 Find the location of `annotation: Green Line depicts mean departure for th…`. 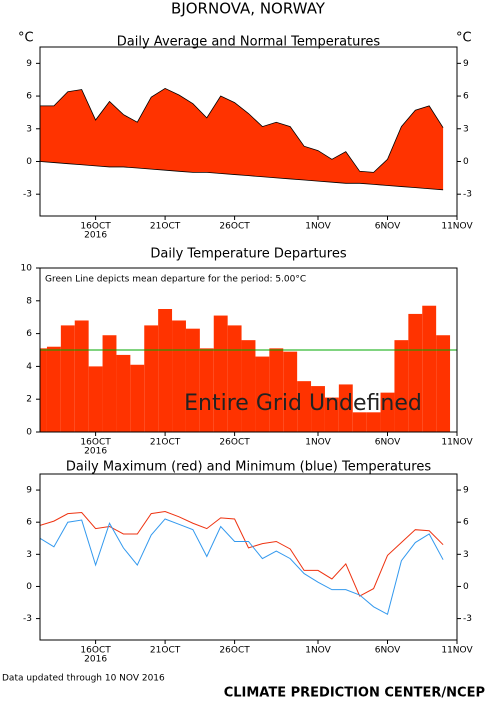

annotation: Green Line depicts mean departure for th… is located at coordinates (175, 280).